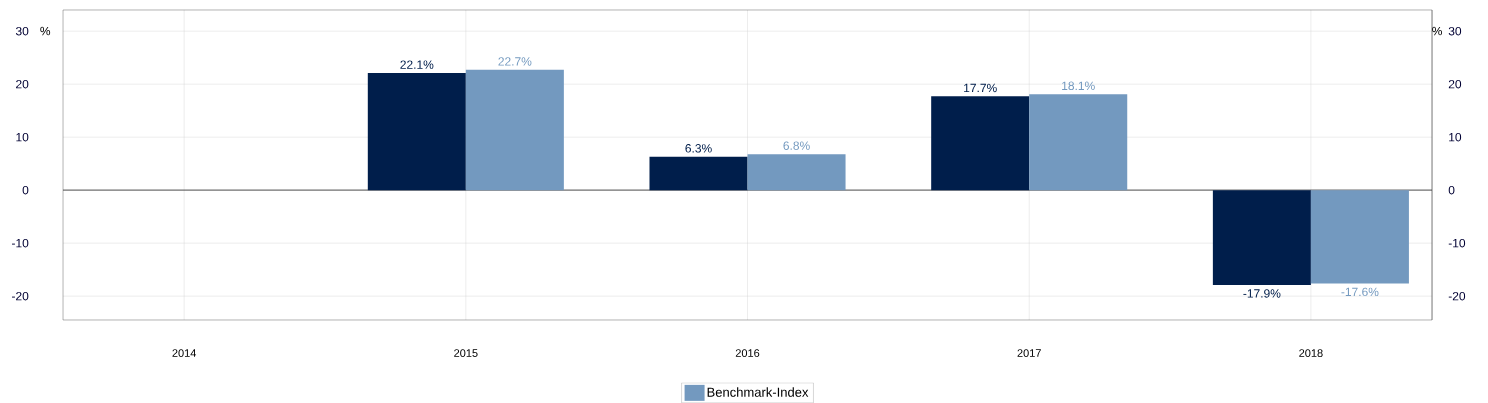  What do you see at coordinates (184, 353) in the screenshot?
I see `x-tick-label: 2014` at bounding box center [184, 353].